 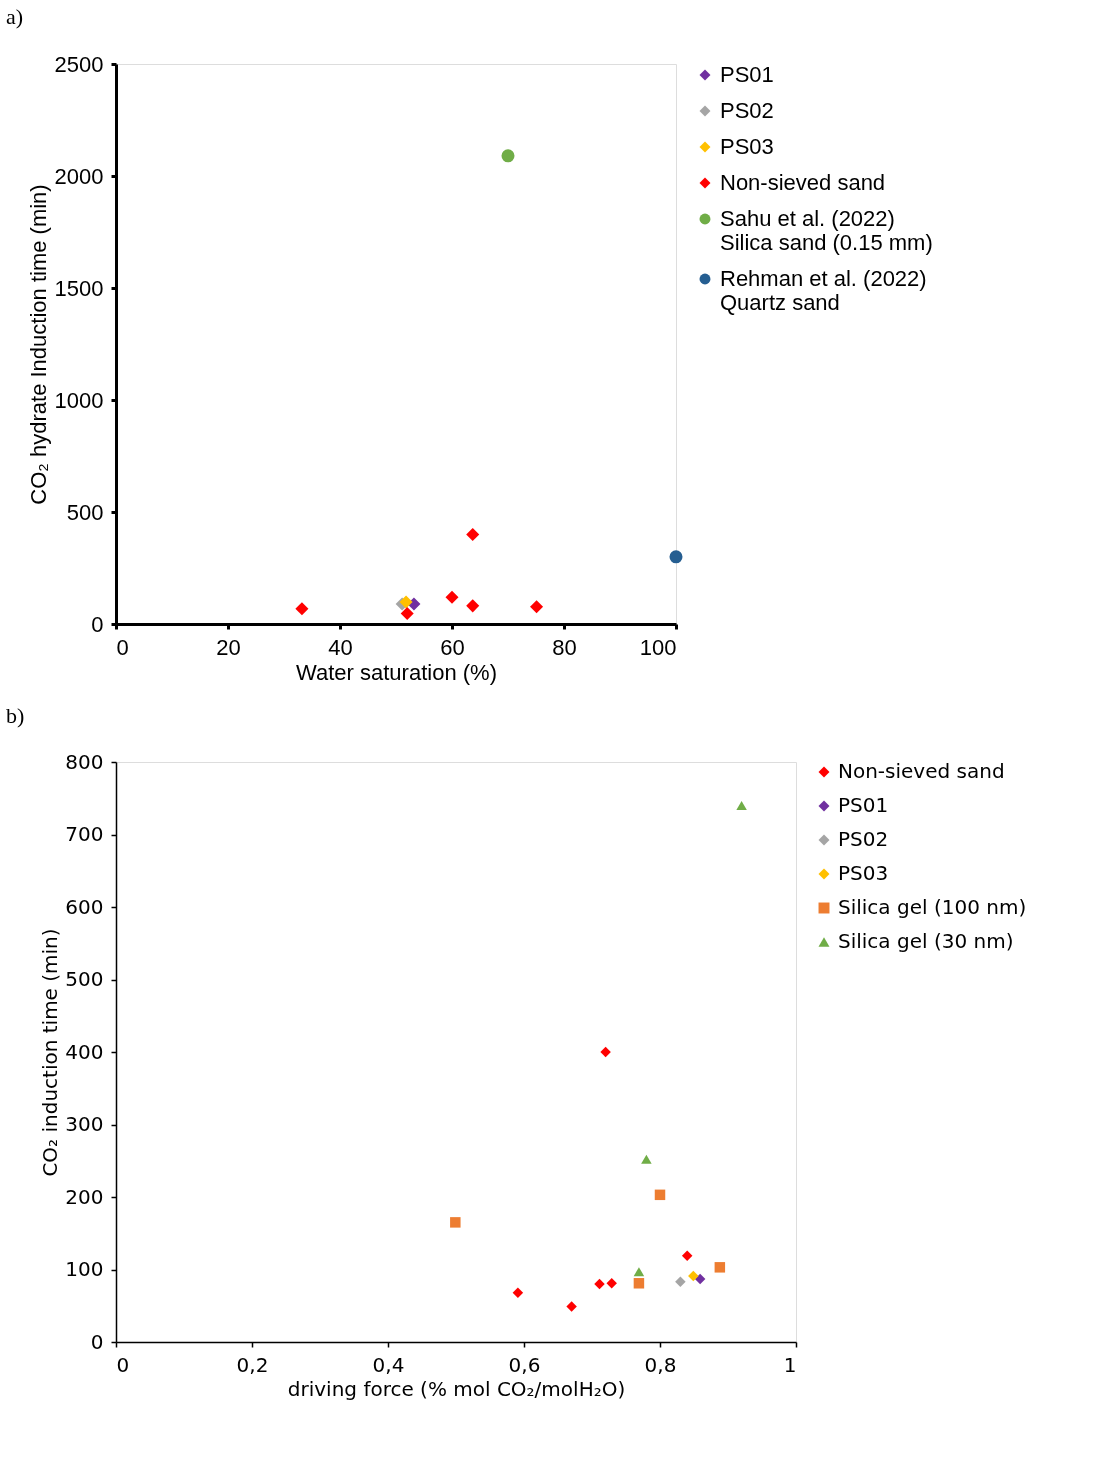 What do you see at coordinates (826, 230) in the screenshot?
I see `legend-label: Sahu et al. (2022) Silica sand (0.15 mm)` at bounding box center [826, 230].